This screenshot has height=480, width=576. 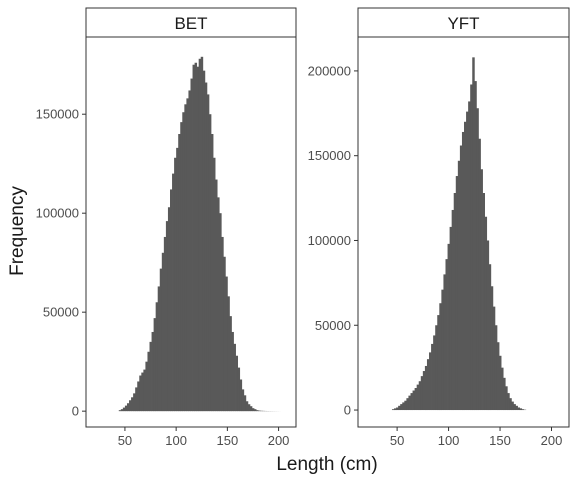 What do you see at coordinates (191, 22) in the screenshot?
I see `strip-bet` at bounding box center [191, 22].